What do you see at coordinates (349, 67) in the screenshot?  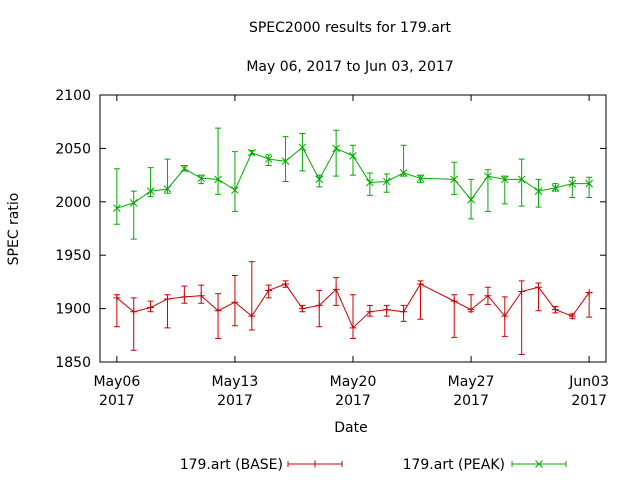 I see `chart-subtitle: May 06, 2017 to Jun 03, 2017` at bounding box center [349, 67].